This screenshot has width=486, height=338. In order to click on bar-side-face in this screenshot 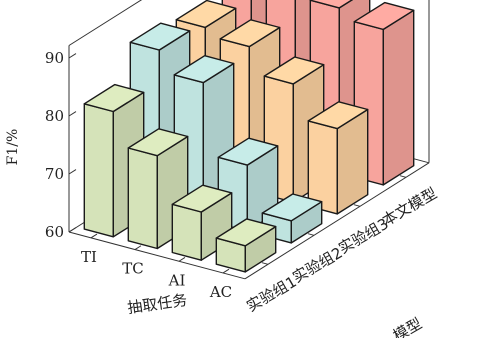, I will do `click(398, 97)`.